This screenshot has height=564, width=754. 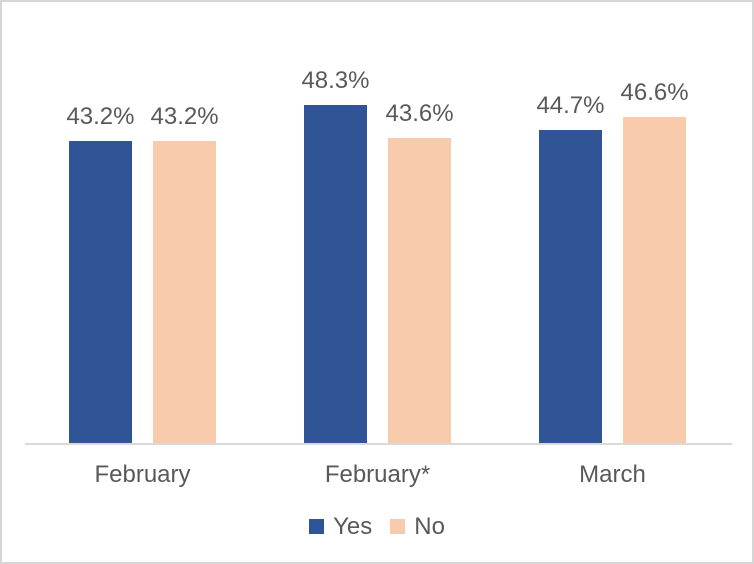 I want to click on legend-label-no: No, so click(x=429, y=526).